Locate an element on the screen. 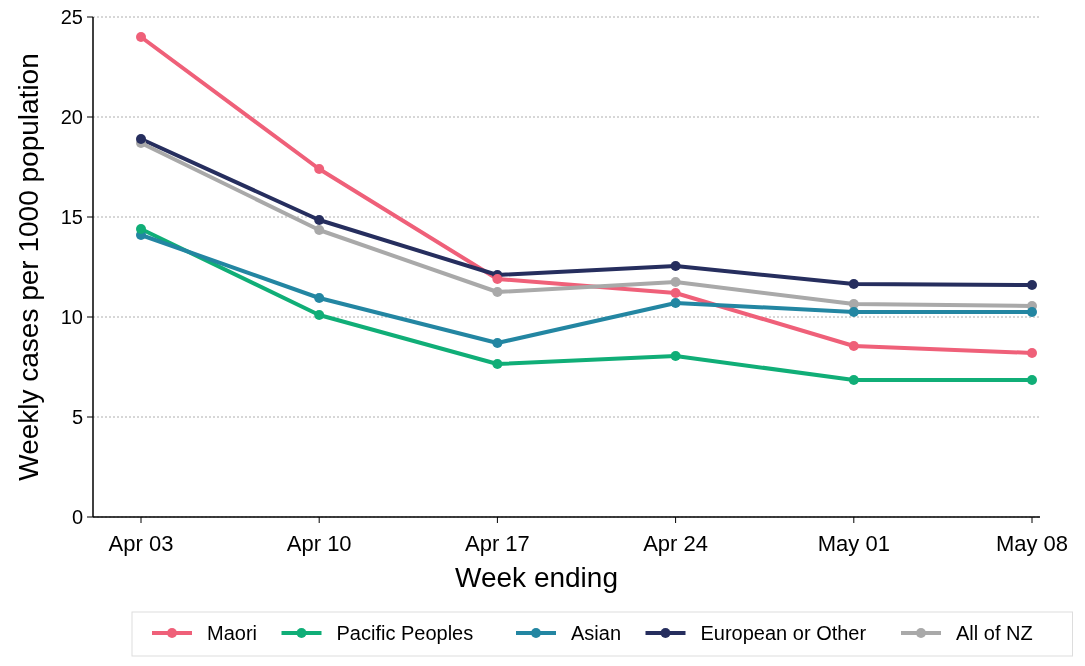  x-tick-label: Apr 24 is located at coordinates (676, 543).